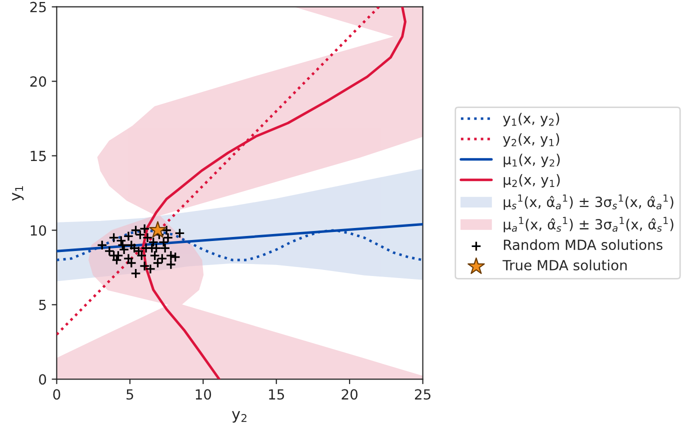  What do you see at coordinates (532, 181) in the screenshot?
I see `legend-label: μ$_{2}$(x, y$_{1}$)` at bounding box center [532, 181].